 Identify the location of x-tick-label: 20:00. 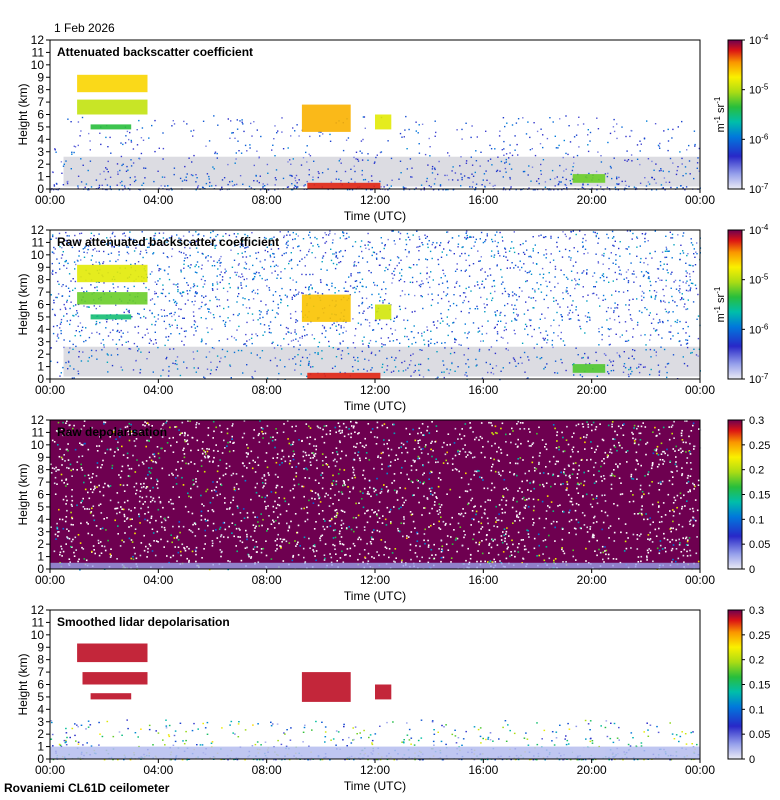
(592, 200).